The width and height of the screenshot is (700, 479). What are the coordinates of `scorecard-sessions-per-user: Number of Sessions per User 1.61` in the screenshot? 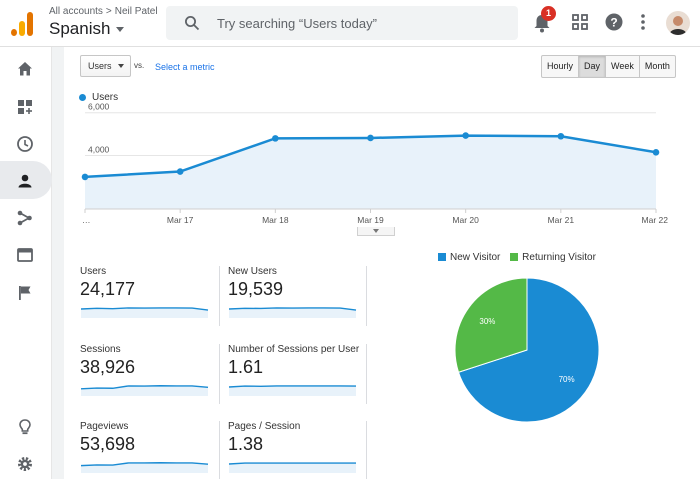 It's located at (294, 375).